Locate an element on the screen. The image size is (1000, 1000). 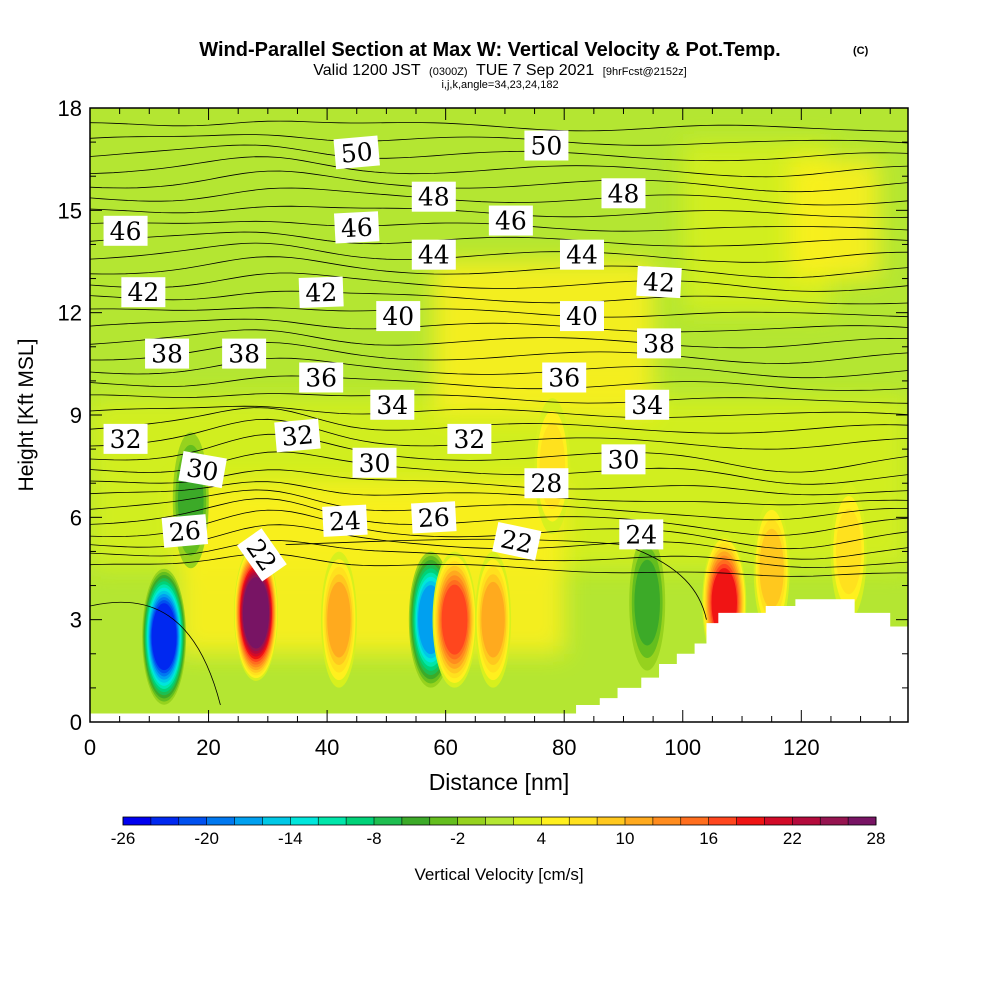
colorbar-tick-label: 22 is located at coordinates (792, 838).